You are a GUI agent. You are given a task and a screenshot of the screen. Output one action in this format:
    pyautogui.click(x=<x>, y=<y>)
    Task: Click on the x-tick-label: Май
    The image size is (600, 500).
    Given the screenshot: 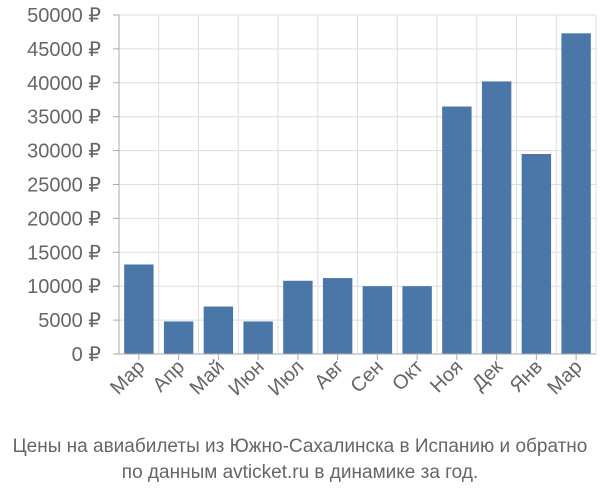 What is the action you would take?
    pyautogui.click(x=207, y=377)
    